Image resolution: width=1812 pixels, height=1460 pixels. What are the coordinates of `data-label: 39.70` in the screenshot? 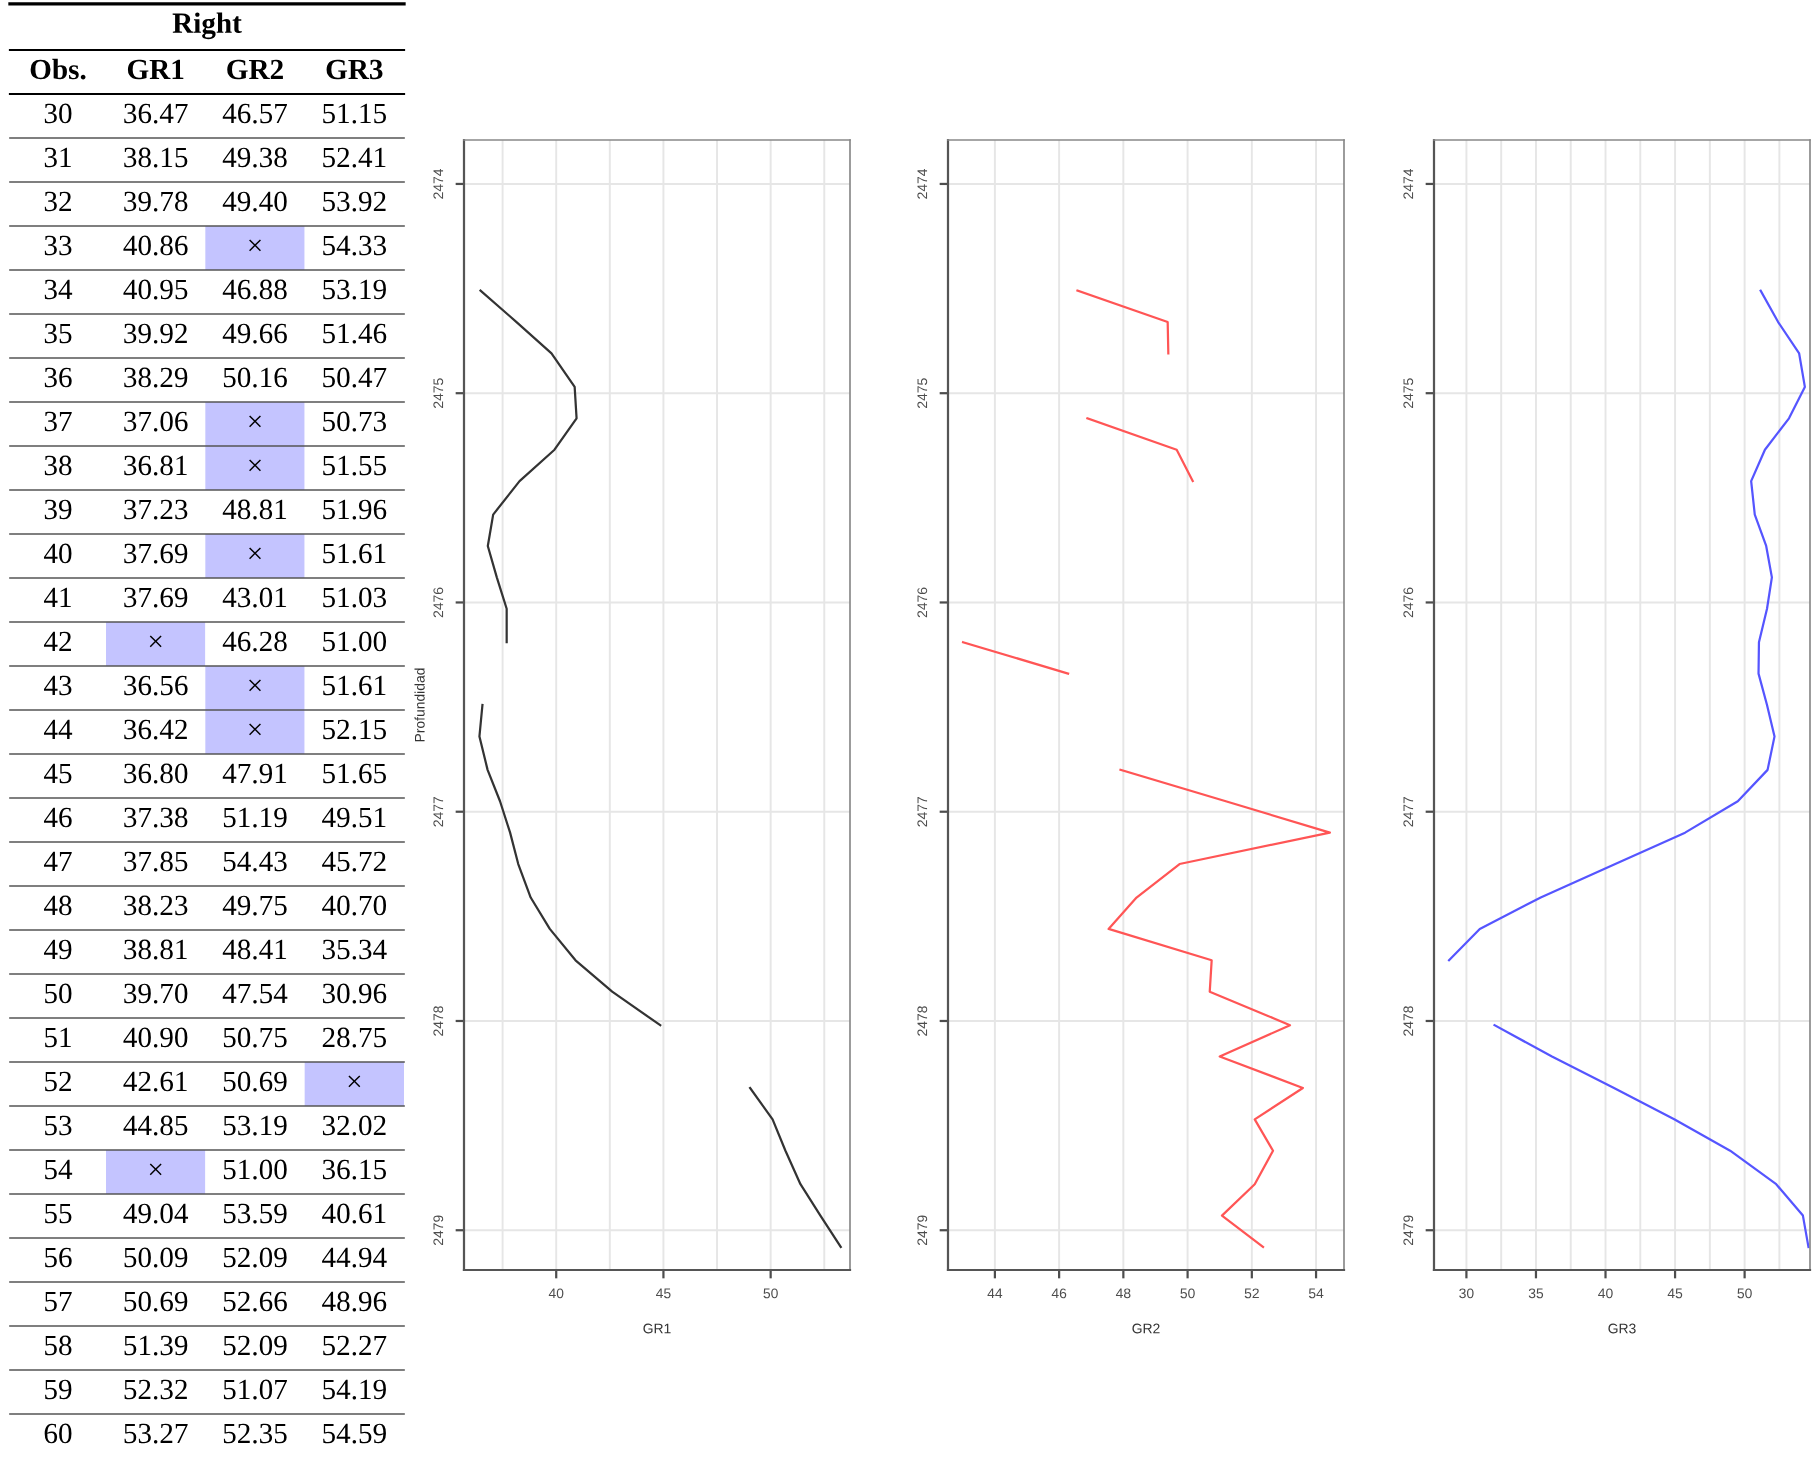 It's located at (156, 993).